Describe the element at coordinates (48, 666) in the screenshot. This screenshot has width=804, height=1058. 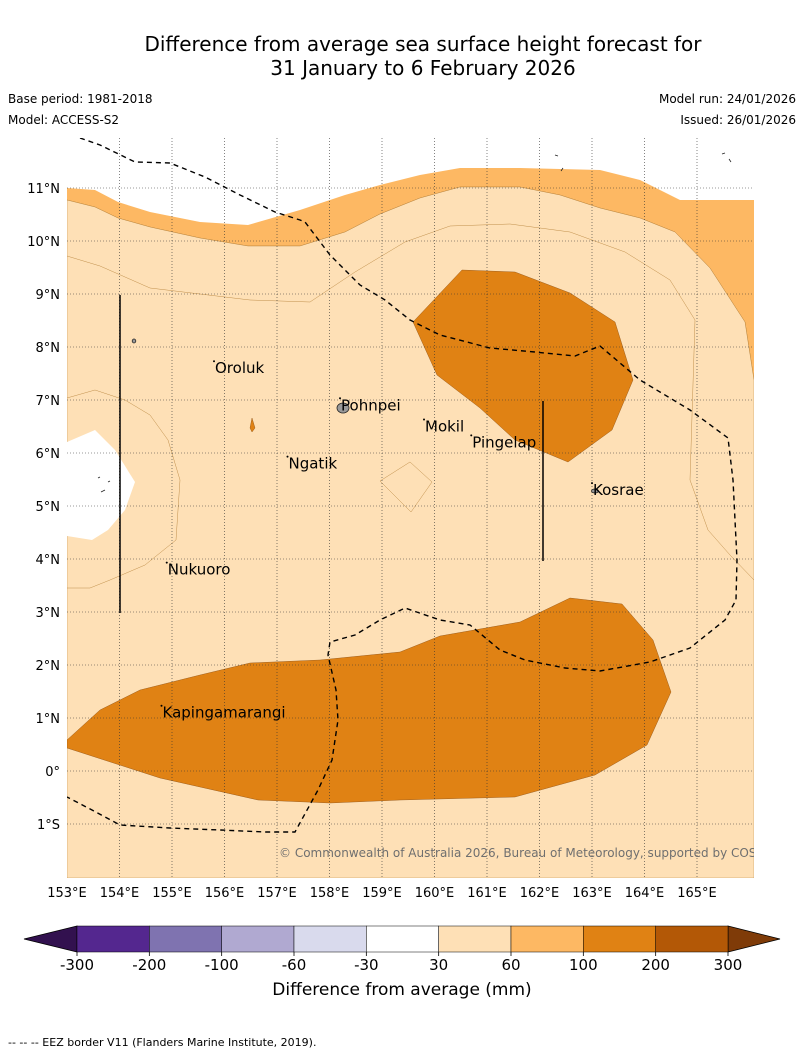
I see `latitude-label: 2°N` at that location.